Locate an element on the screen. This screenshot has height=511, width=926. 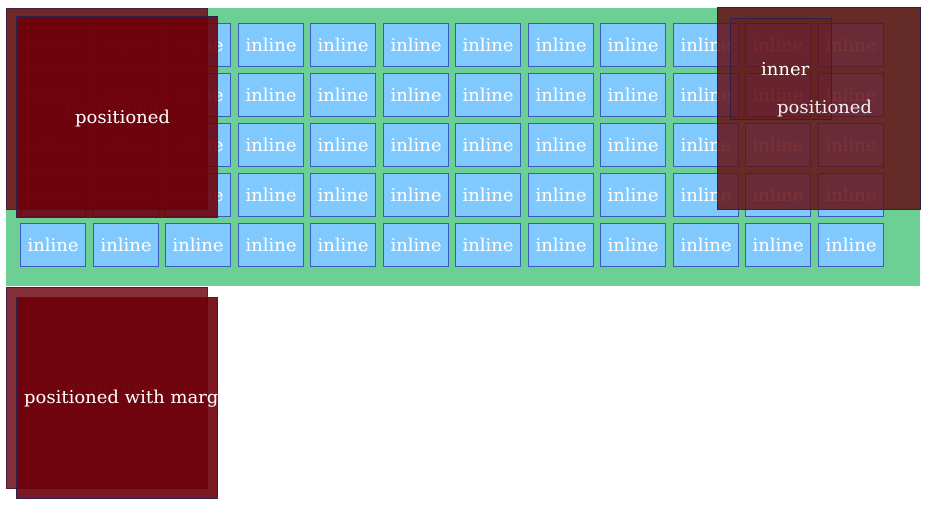
positioned-with-margin-box is located at coordinates (117, 398).